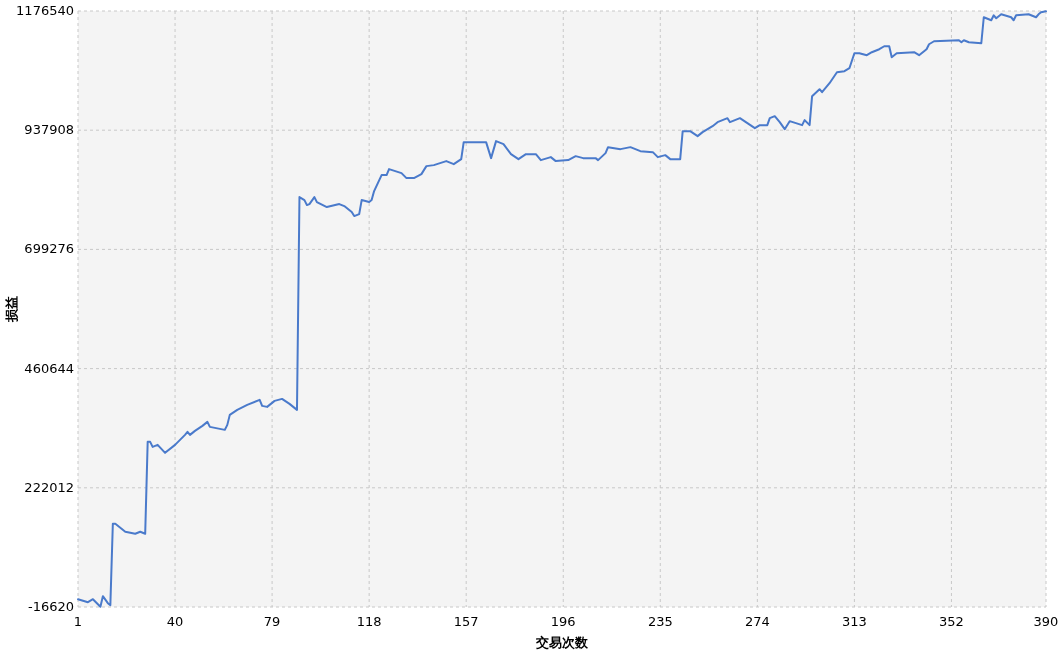  I want to click on y-tick-label: 222012, so click(49, 487).